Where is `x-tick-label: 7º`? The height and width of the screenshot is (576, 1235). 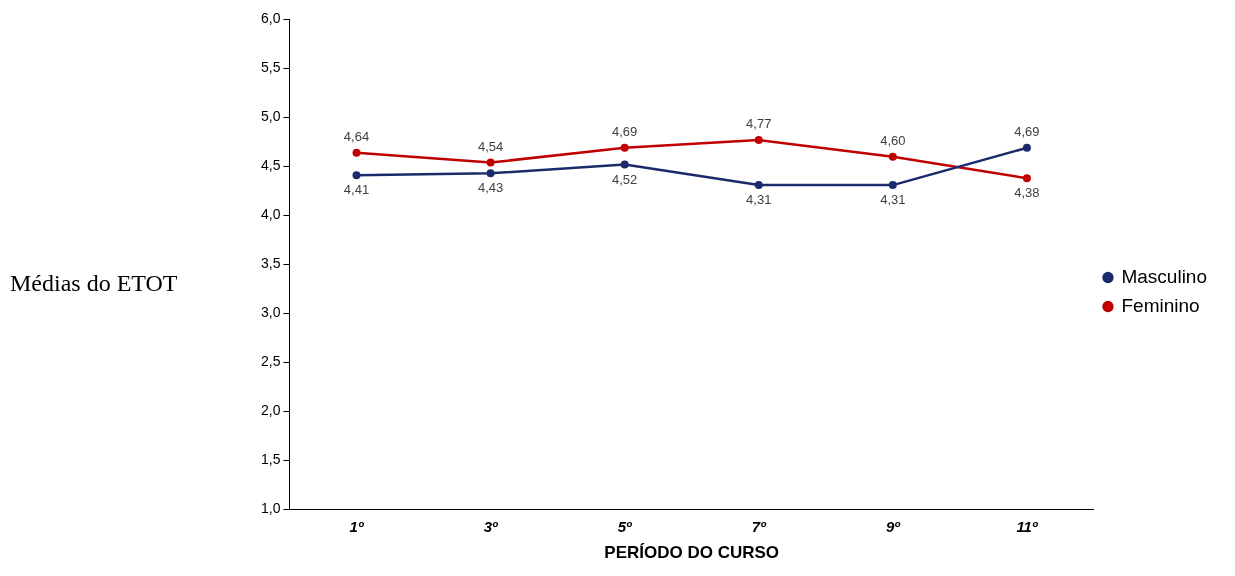
x-tick-label: 7º is located at coordinates (759, 526).